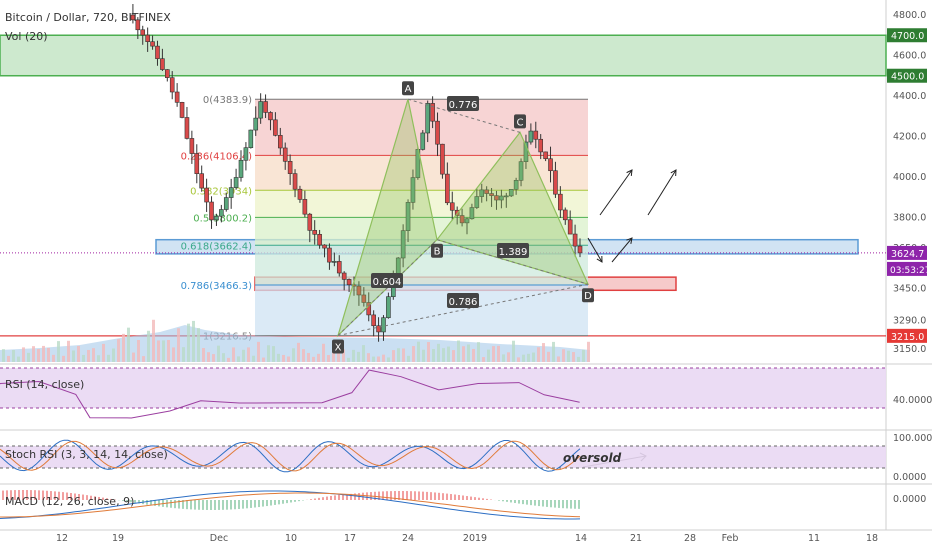 The image size is (932, 550). Describe the element at coordinates (467, 538) in the screenshot. I see `time-axis: 12 19 Dec 10 17 24 2019 14 21 28 Feb 11 18` at that location.